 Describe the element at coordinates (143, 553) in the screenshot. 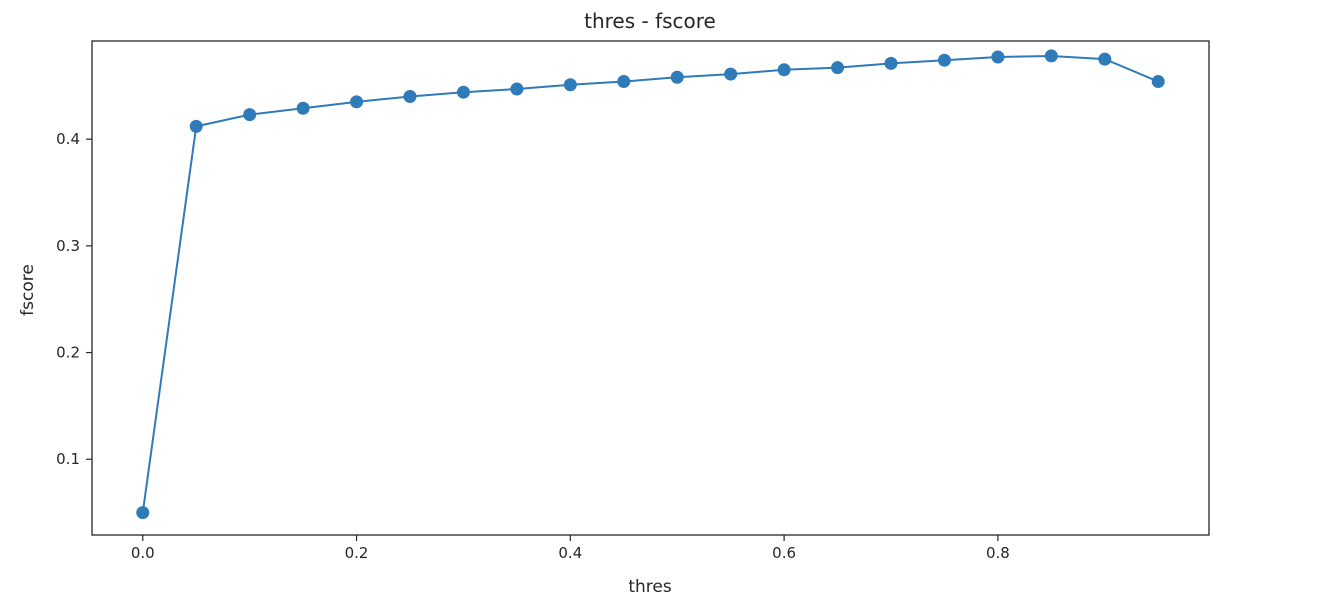

I see `x-tick-label: 0.0` at that location.